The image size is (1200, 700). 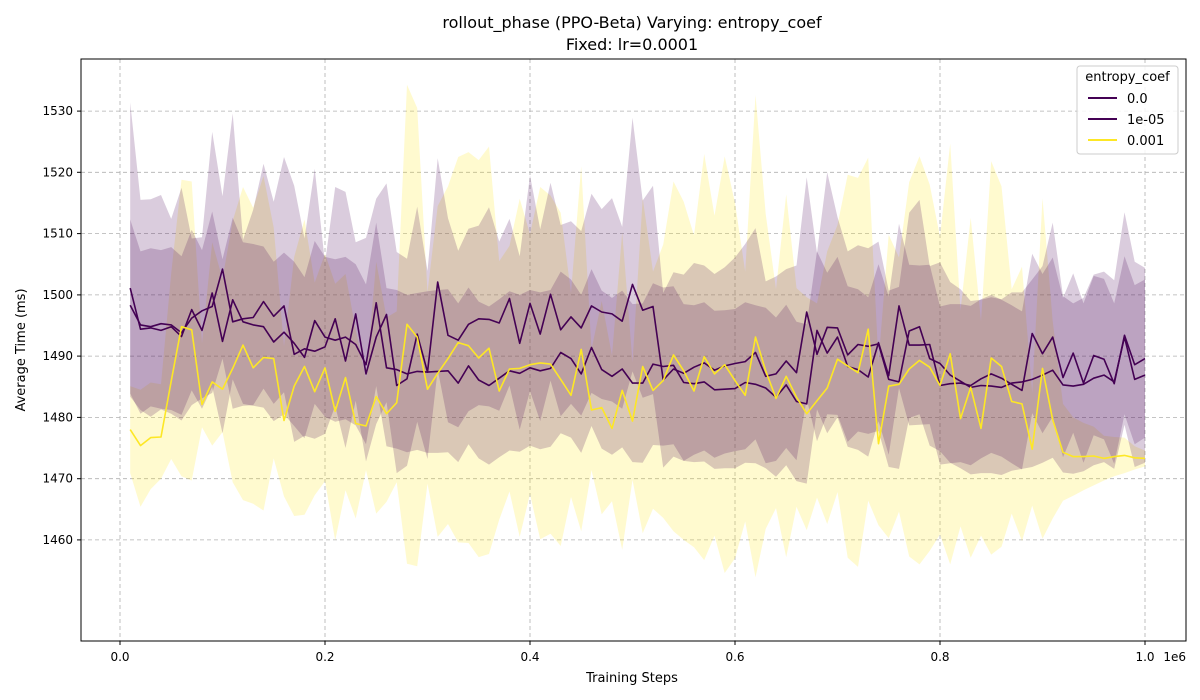 I want to click on legend-label: 1e-05, so click(x=1146, y=120).